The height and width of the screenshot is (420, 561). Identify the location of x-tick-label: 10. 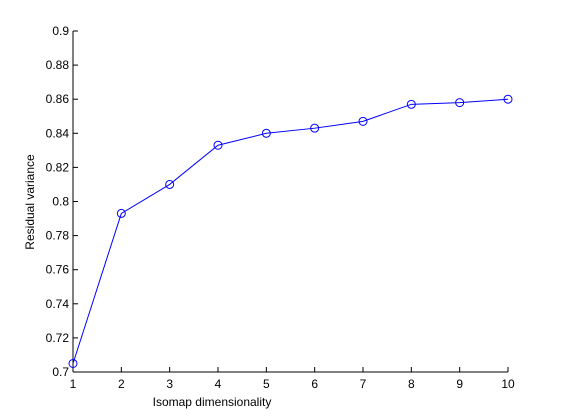
(508, 384).